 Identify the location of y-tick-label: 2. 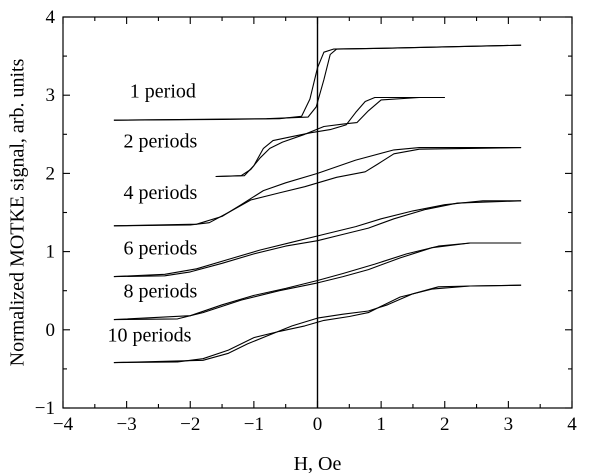
(51, 173).